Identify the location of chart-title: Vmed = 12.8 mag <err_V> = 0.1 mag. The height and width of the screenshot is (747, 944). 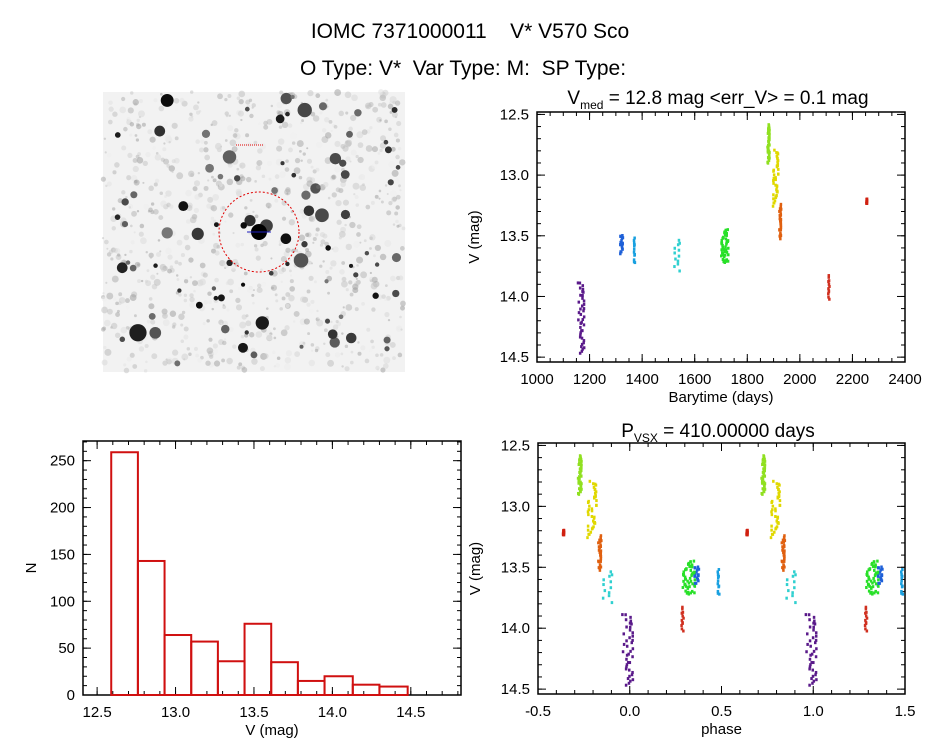
(717, 100).